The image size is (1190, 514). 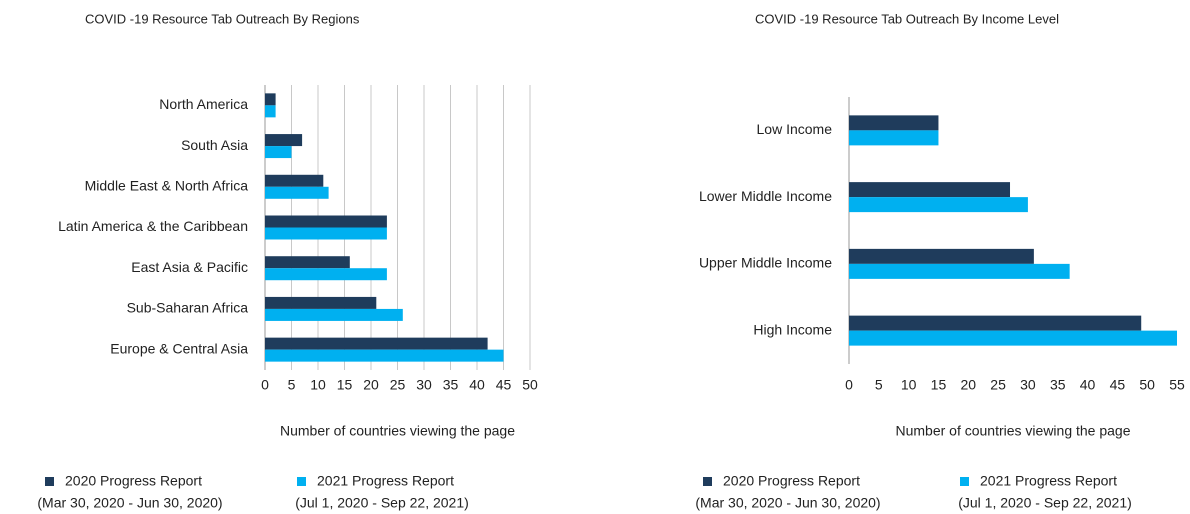 I want to click on y-tick-label: Sub-Saharan Africa, so click(x=188, y=308).